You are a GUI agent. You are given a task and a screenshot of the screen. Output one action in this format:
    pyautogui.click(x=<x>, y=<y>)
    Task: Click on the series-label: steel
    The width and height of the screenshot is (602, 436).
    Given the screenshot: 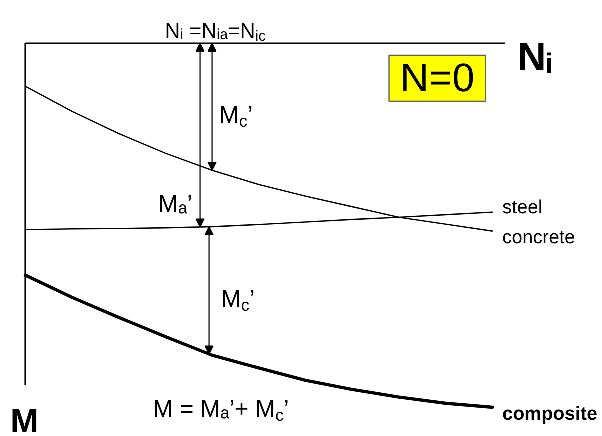 What is the action you would take?
    pyautogui.click(x=522, y=208)
    